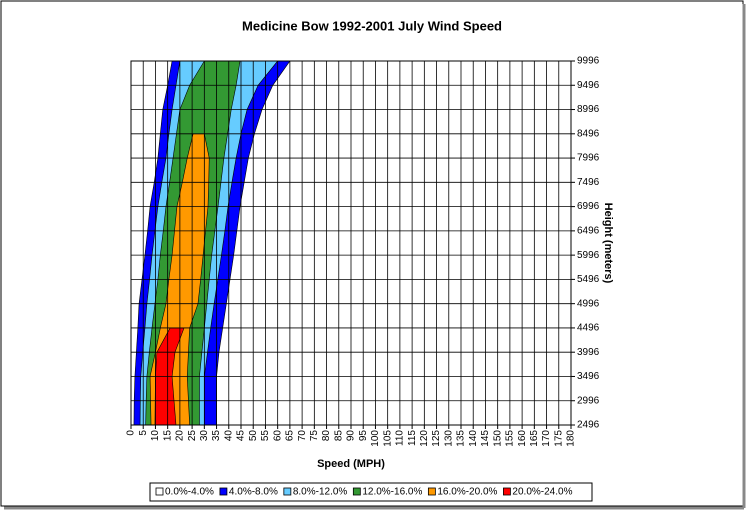 This screenshot has height=512, width=749. What do you see at coordinates (608, 243) in the screenshot?
I see `y-axis-title: Height (meters)` at bounding box center [608, 243].